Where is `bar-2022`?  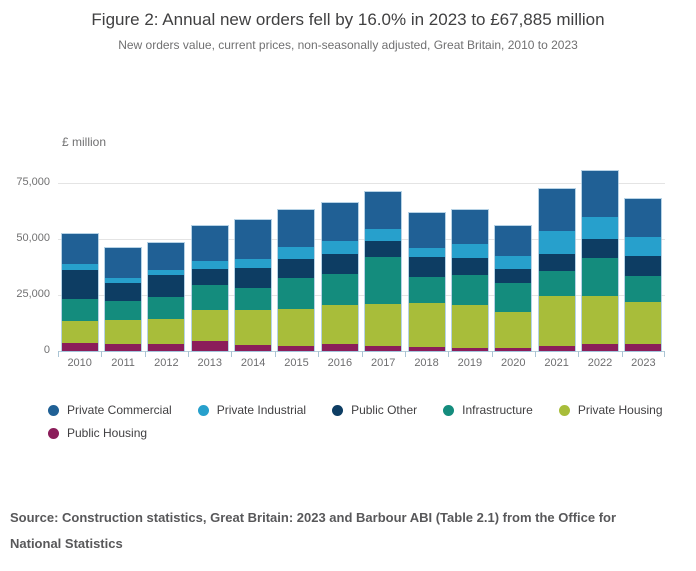 bar-2022 is located at coordinates (599, 260).